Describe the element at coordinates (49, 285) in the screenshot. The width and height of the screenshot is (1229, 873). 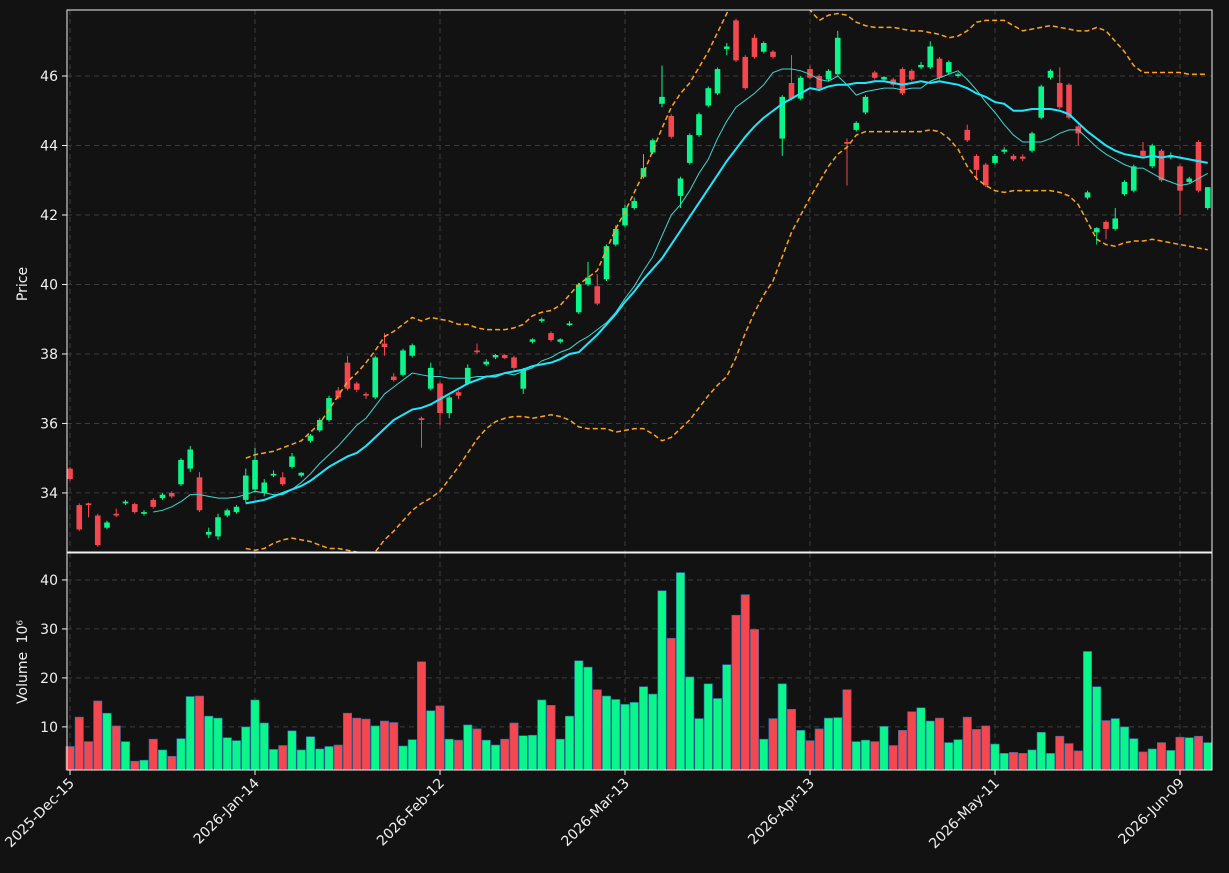
I see `y-tick-label: 40` at that location.